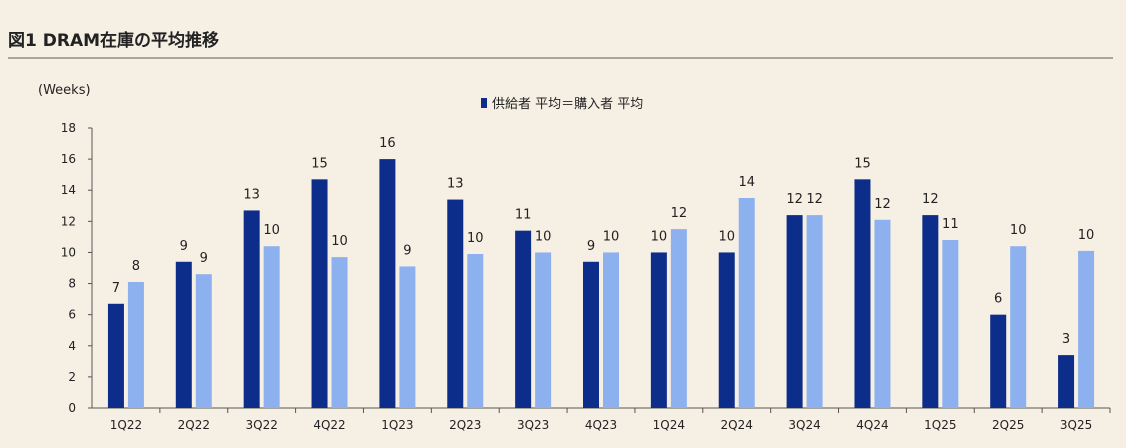 The image size is (1126, 448). What do you see at coordinates (804, 425) in the screenshot?
I see `x-tick-label: 3Q24` at bounding box center [804, 425].